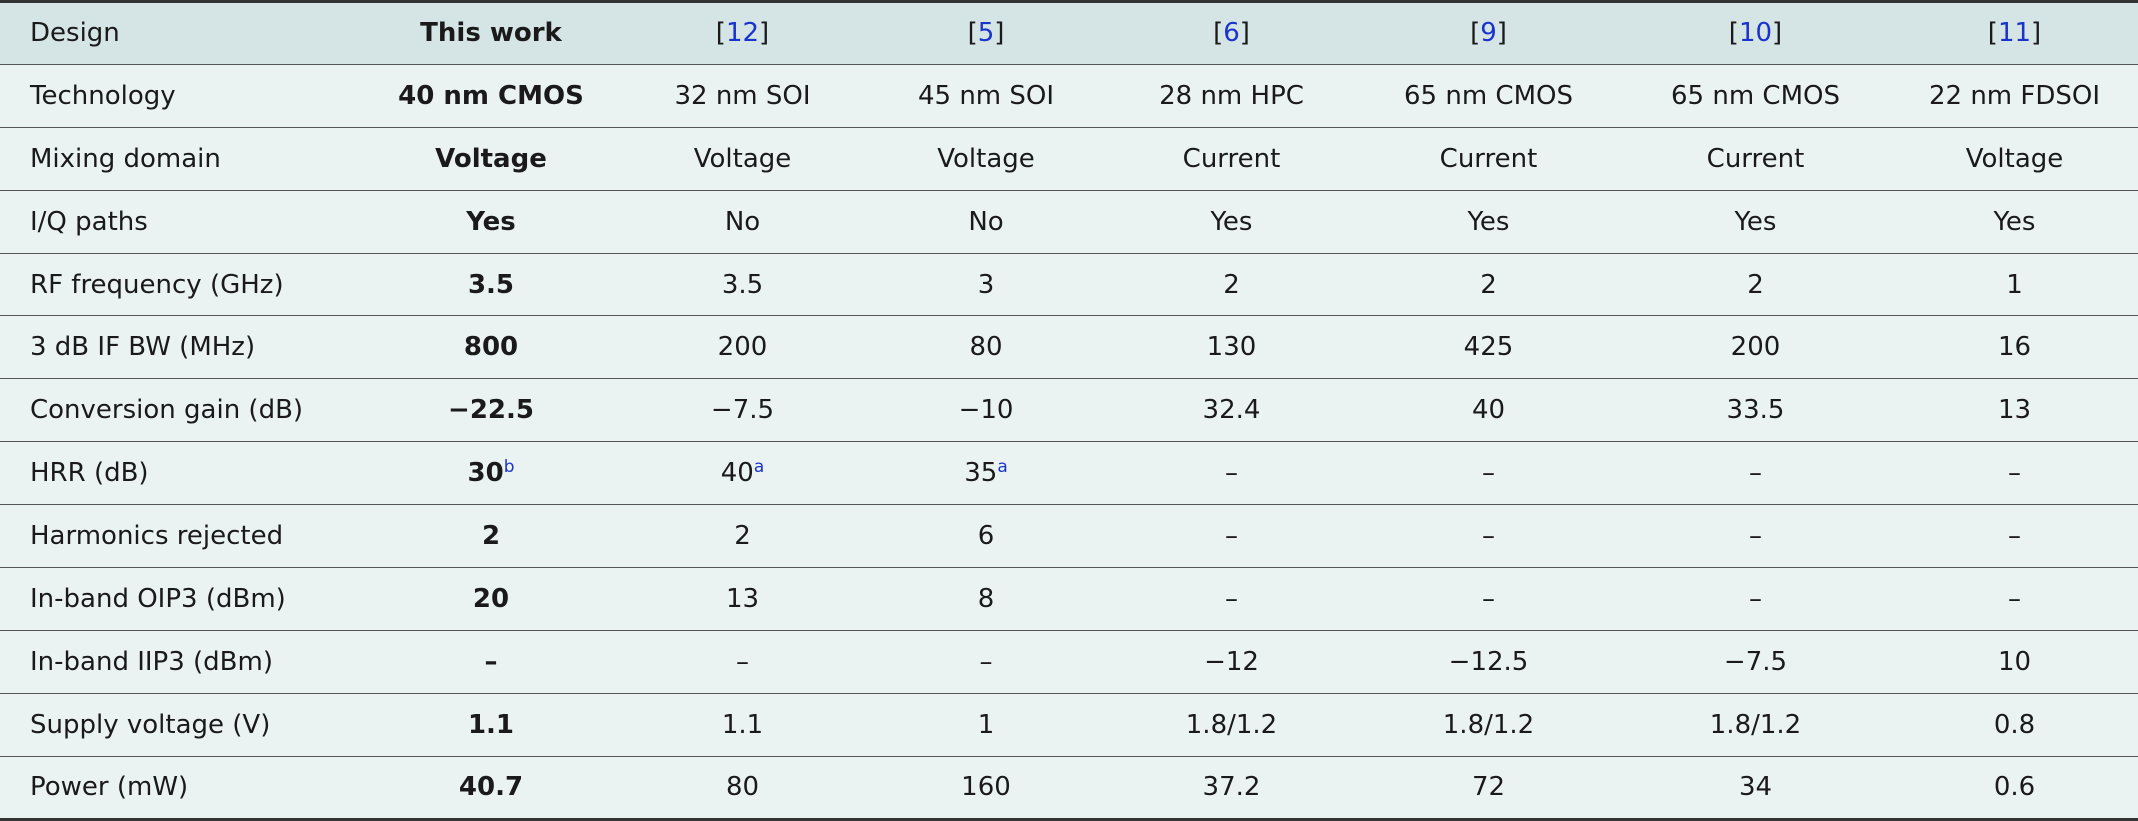 The image size is (2138, 821). Describe the element at coordinates (1231, 347) in the screenshot. I see `cell: 130` at that location.